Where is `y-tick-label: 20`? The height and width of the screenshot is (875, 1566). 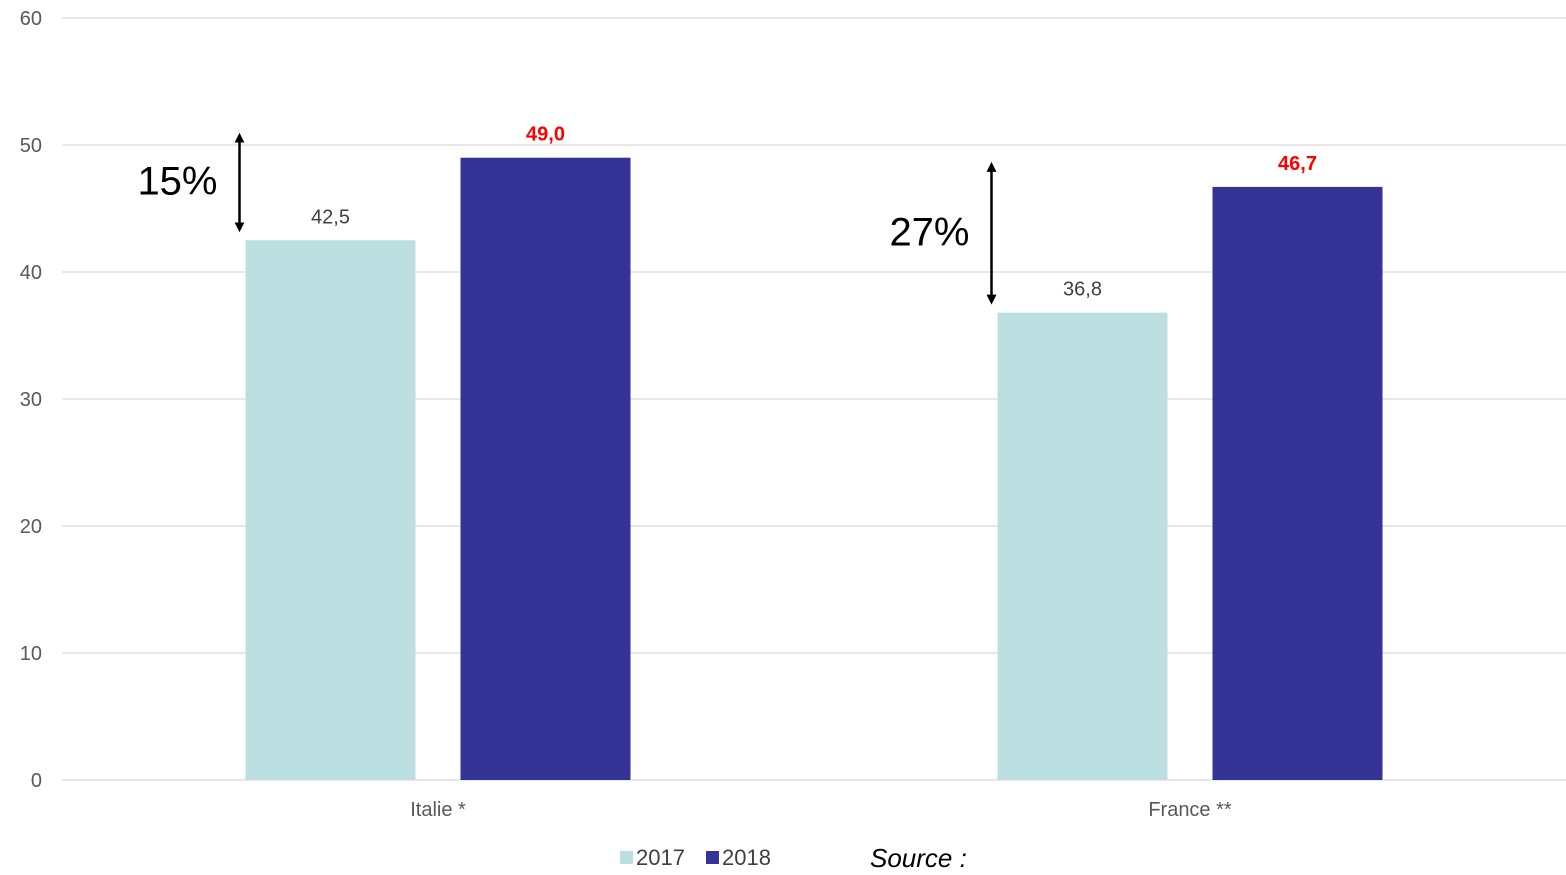 y-tick-label: 20 is located at coordinates (31, 527).